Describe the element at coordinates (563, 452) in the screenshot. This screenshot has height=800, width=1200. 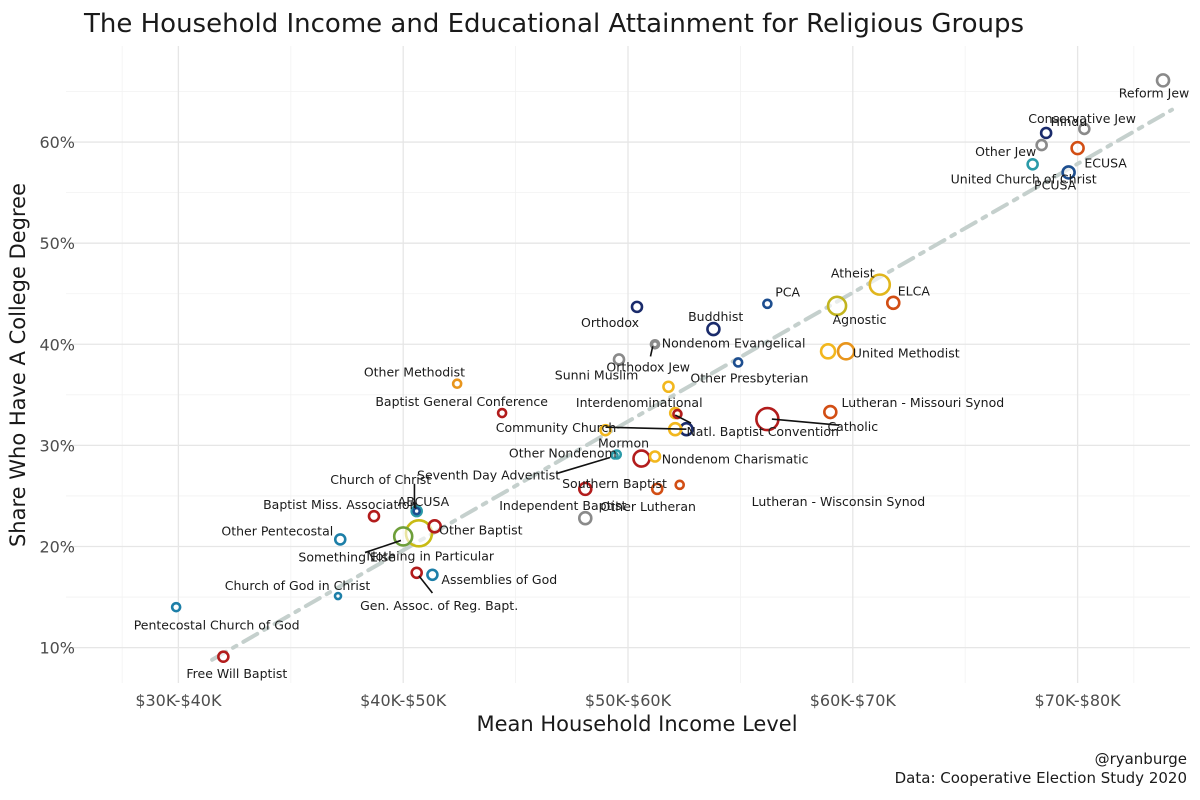
I see `data-label: Other Nondenom` at that location.